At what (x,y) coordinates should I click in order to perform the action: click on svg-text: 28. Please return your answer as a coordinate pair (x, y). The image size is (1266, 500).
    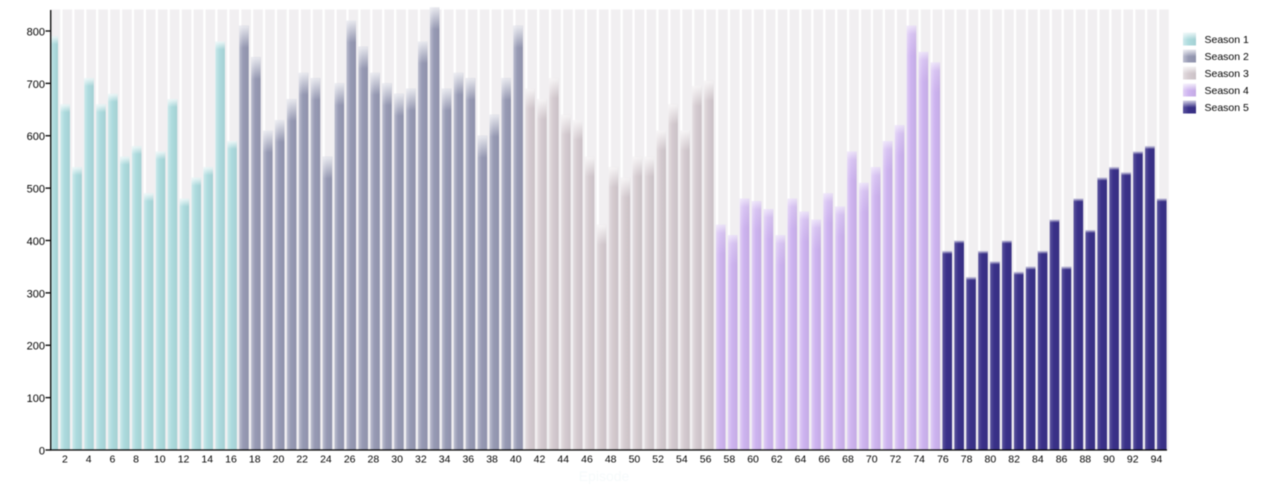
    Looking at the image, I should click on (374, 459).